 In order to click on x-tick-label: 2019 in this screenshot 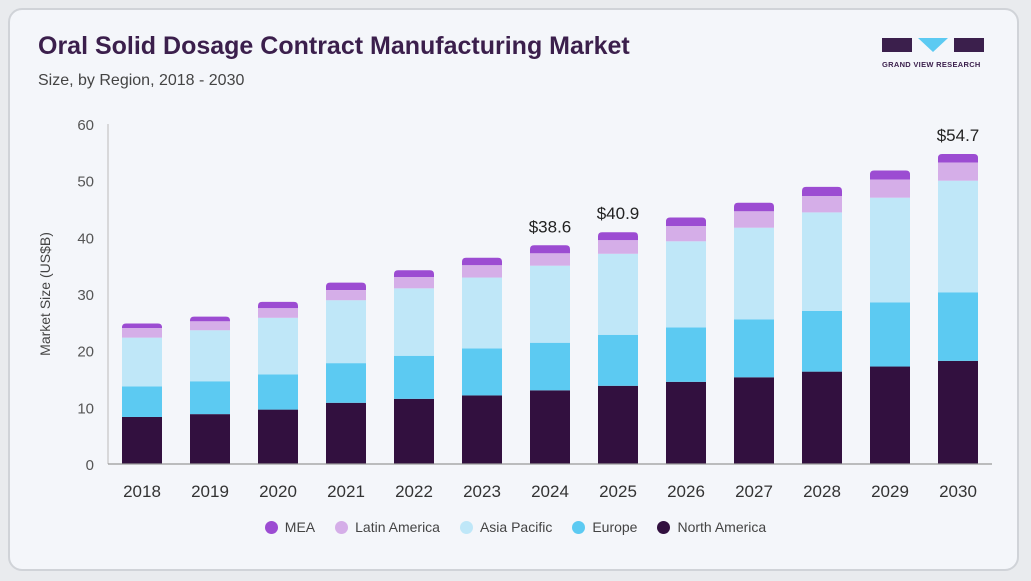, I will do `click(210, 491)`.